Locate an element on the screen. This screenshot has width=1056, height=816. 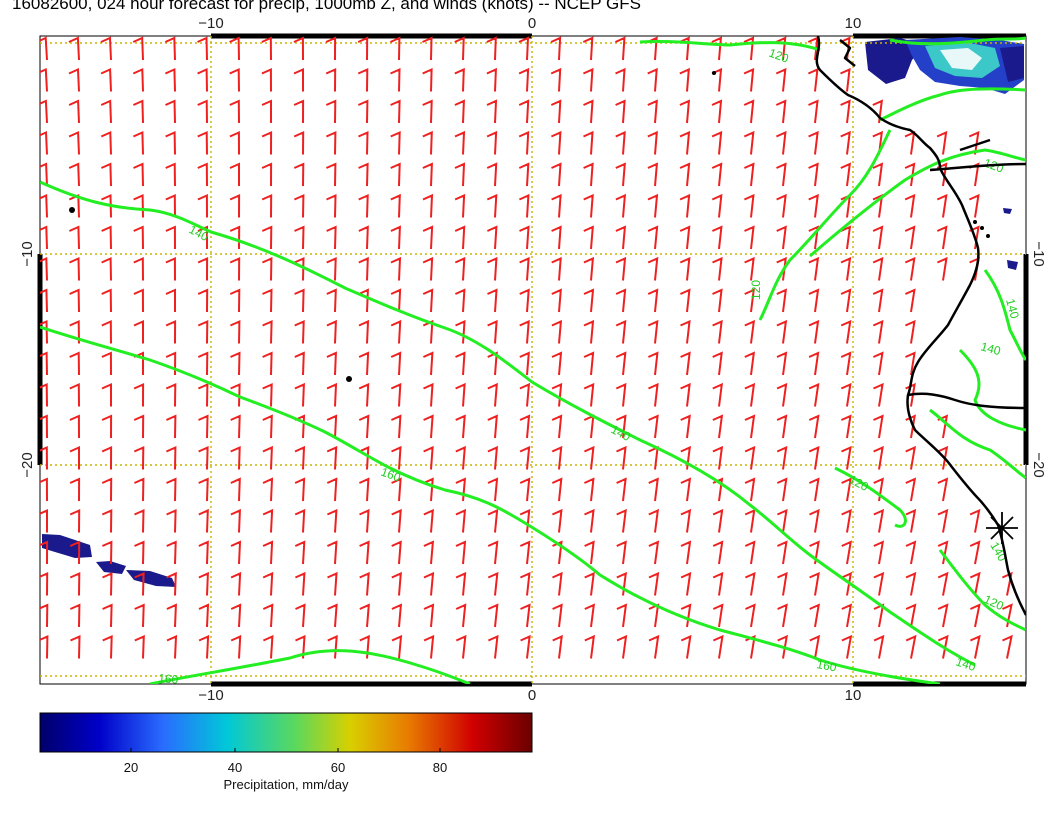
y-tick-left: −20 is located at coordinates (27, 464).